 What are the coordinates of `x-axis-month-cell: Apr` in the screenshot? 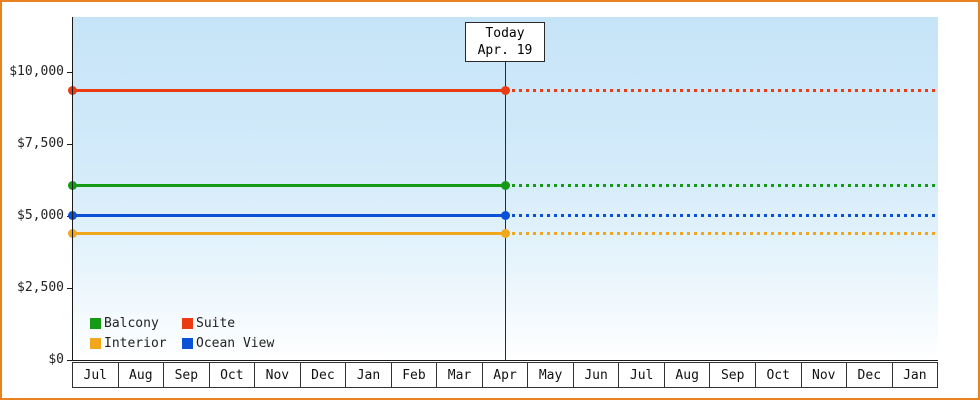 It's located at (505, 375).